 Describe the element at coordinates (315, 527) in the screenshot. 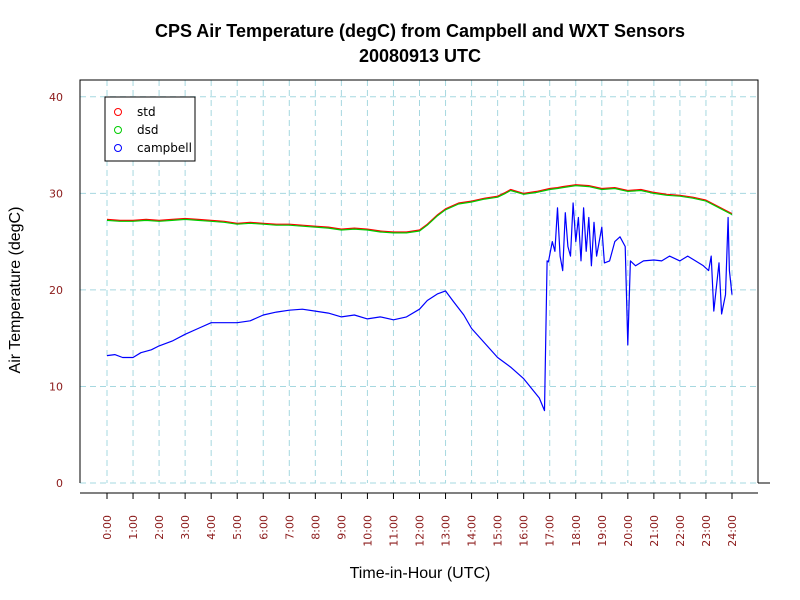

I see `x-tick-label: 8:00` at that location.